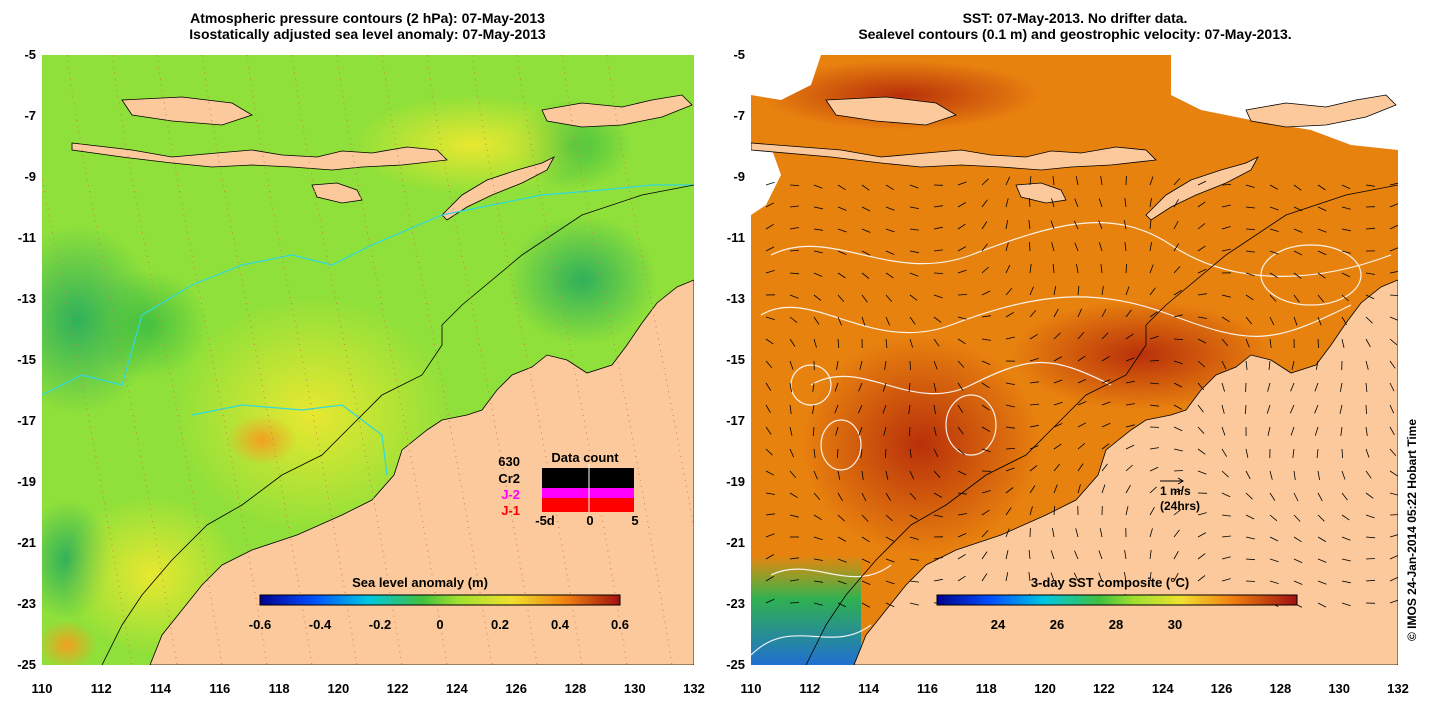 Image resolution: width=1440 pixels, height=710 pixels. What do you see at coordinates (457, 688) in the screenshot?
I see `left-x-tick: 124` at bounding box center [457, 688].